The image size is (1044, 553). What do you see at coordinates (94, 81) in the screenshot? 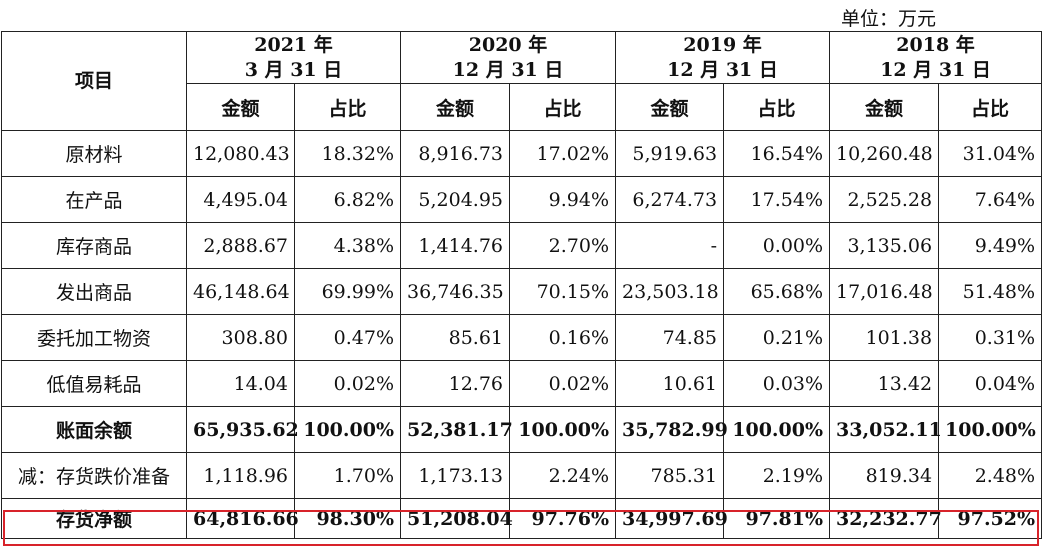
I see `item-column-header: 项目` at bounding box center [94, 81].